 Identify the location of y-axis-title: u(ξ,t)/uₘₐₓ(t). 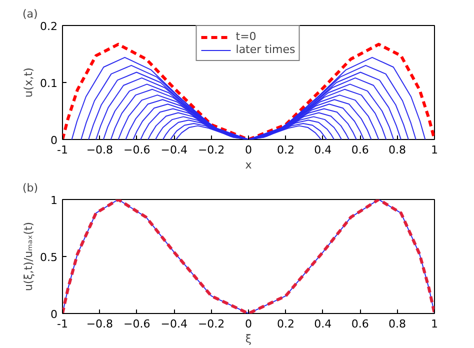
(29, 257).